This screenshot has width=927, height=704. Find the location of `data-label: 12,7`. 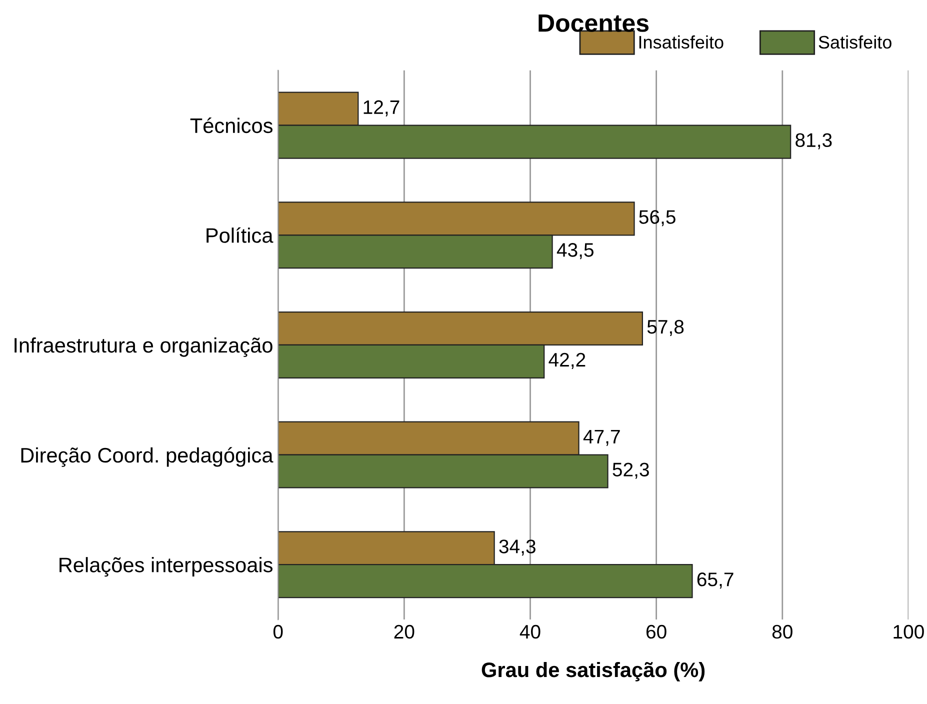

data-label: 12,7 is located at coordinates (382, 108).